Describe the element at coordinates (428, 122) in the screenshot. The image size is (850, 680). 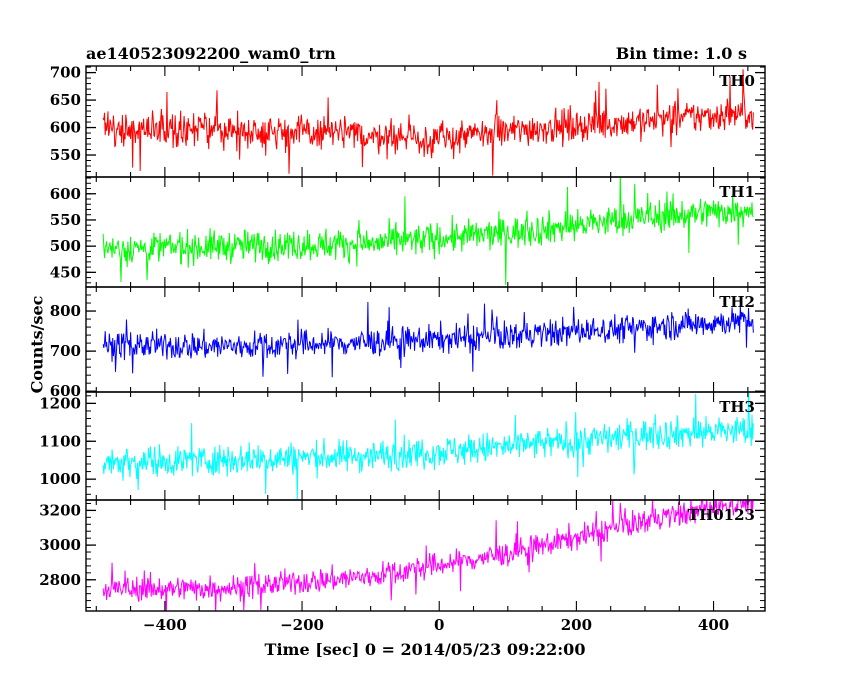
I see `series-trace-th0` at that location.